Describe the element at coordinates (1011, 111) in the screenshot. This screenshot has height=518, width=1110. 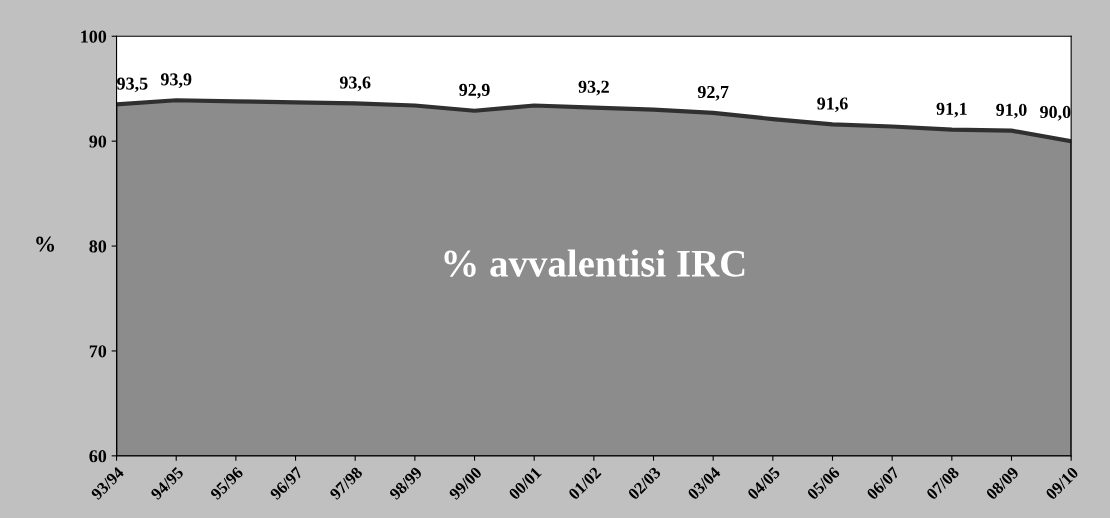
I see `data-label: 91,0` at that location.